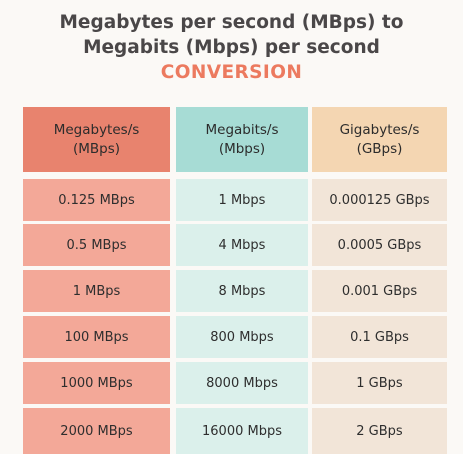 This screenshot has width=463, height=454. What do you see at coordinates (242, 337) in the screenshot?
I see `table-cell: 800 Mbps` at bounding box center [242, 337].